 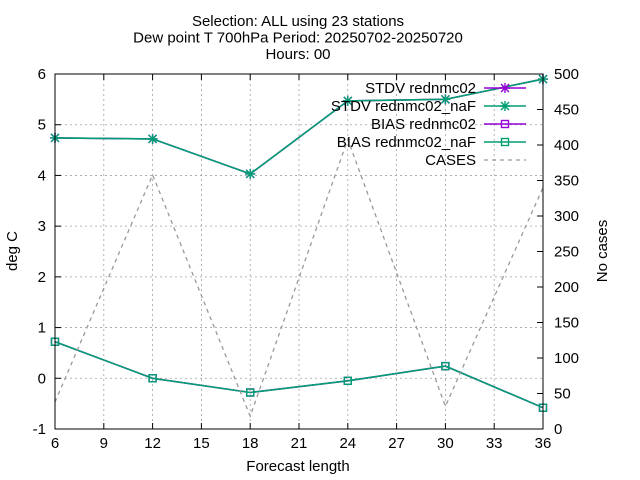 What do you see at coordinates (152, 443) in the screenshot?
I see `x-tick-label: 12` at bounding box center [152, 443].